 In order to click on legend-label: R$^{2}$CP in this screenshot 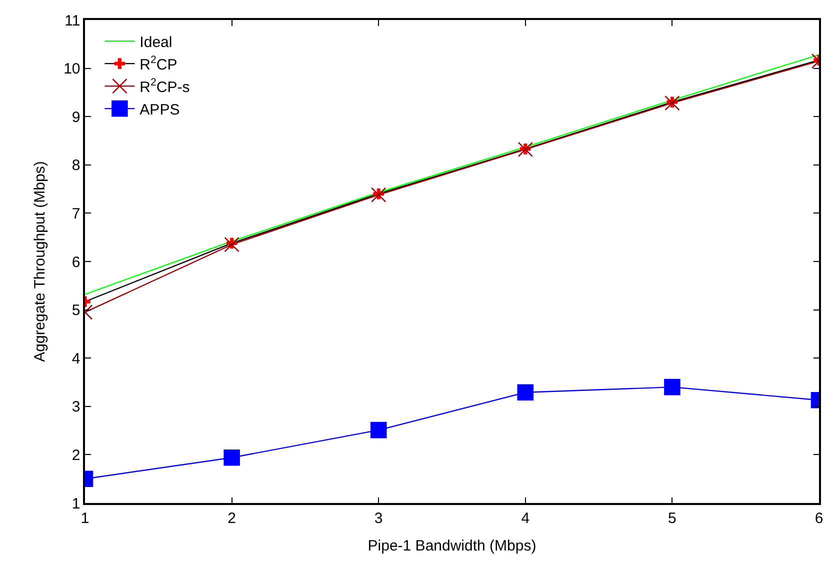, I will do `click(159, 64)`.